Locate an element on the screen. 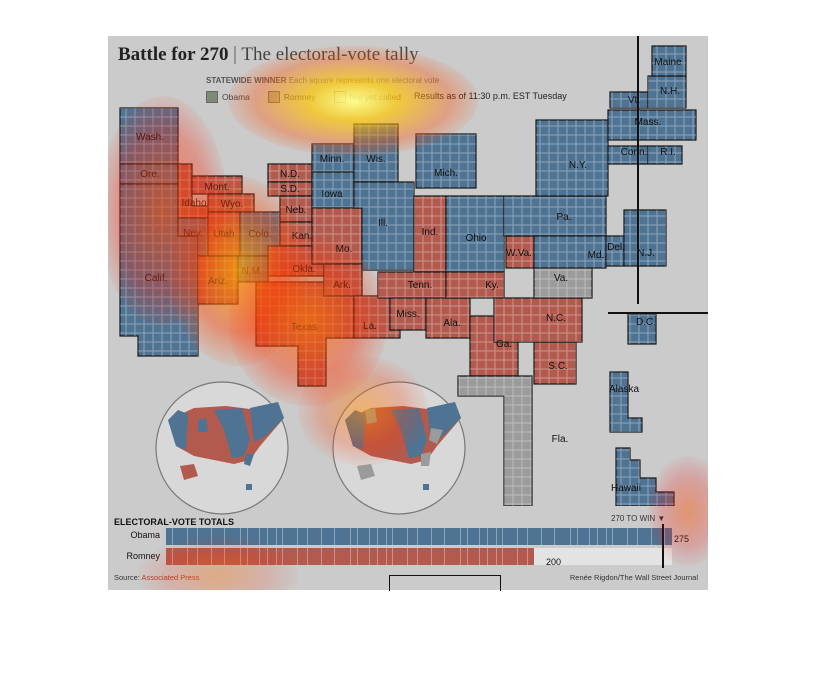 The width and height of the screenshot is (816, 684). state-label-wash: Wash. is located at coordinates (150, 137).